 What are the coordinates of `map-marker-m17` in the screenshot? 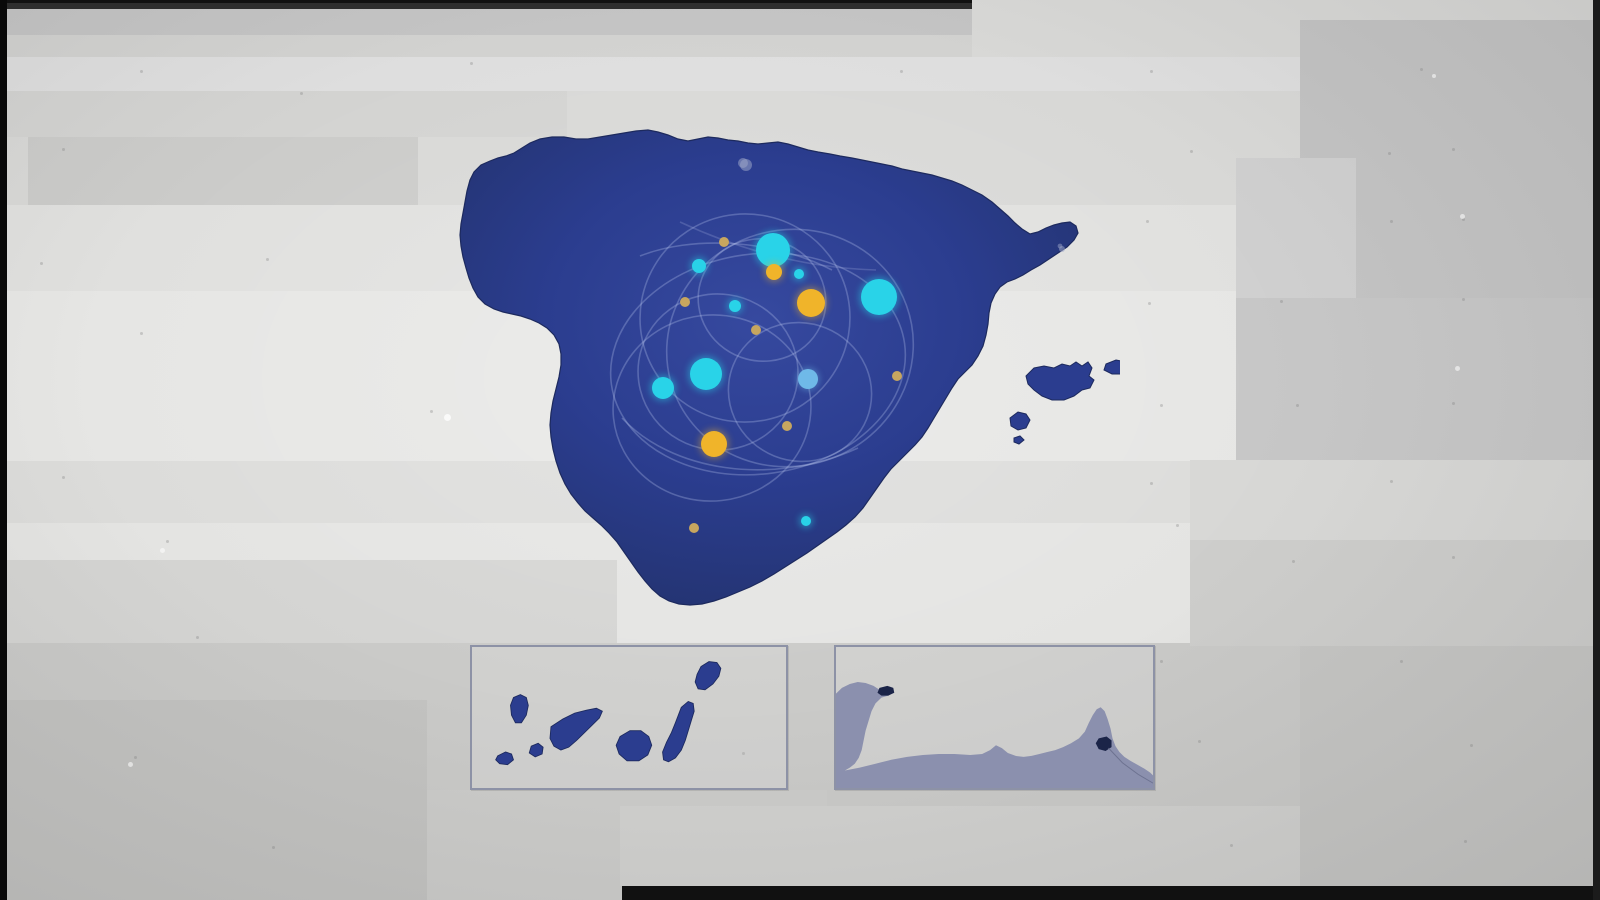 It's located at (694, 528).